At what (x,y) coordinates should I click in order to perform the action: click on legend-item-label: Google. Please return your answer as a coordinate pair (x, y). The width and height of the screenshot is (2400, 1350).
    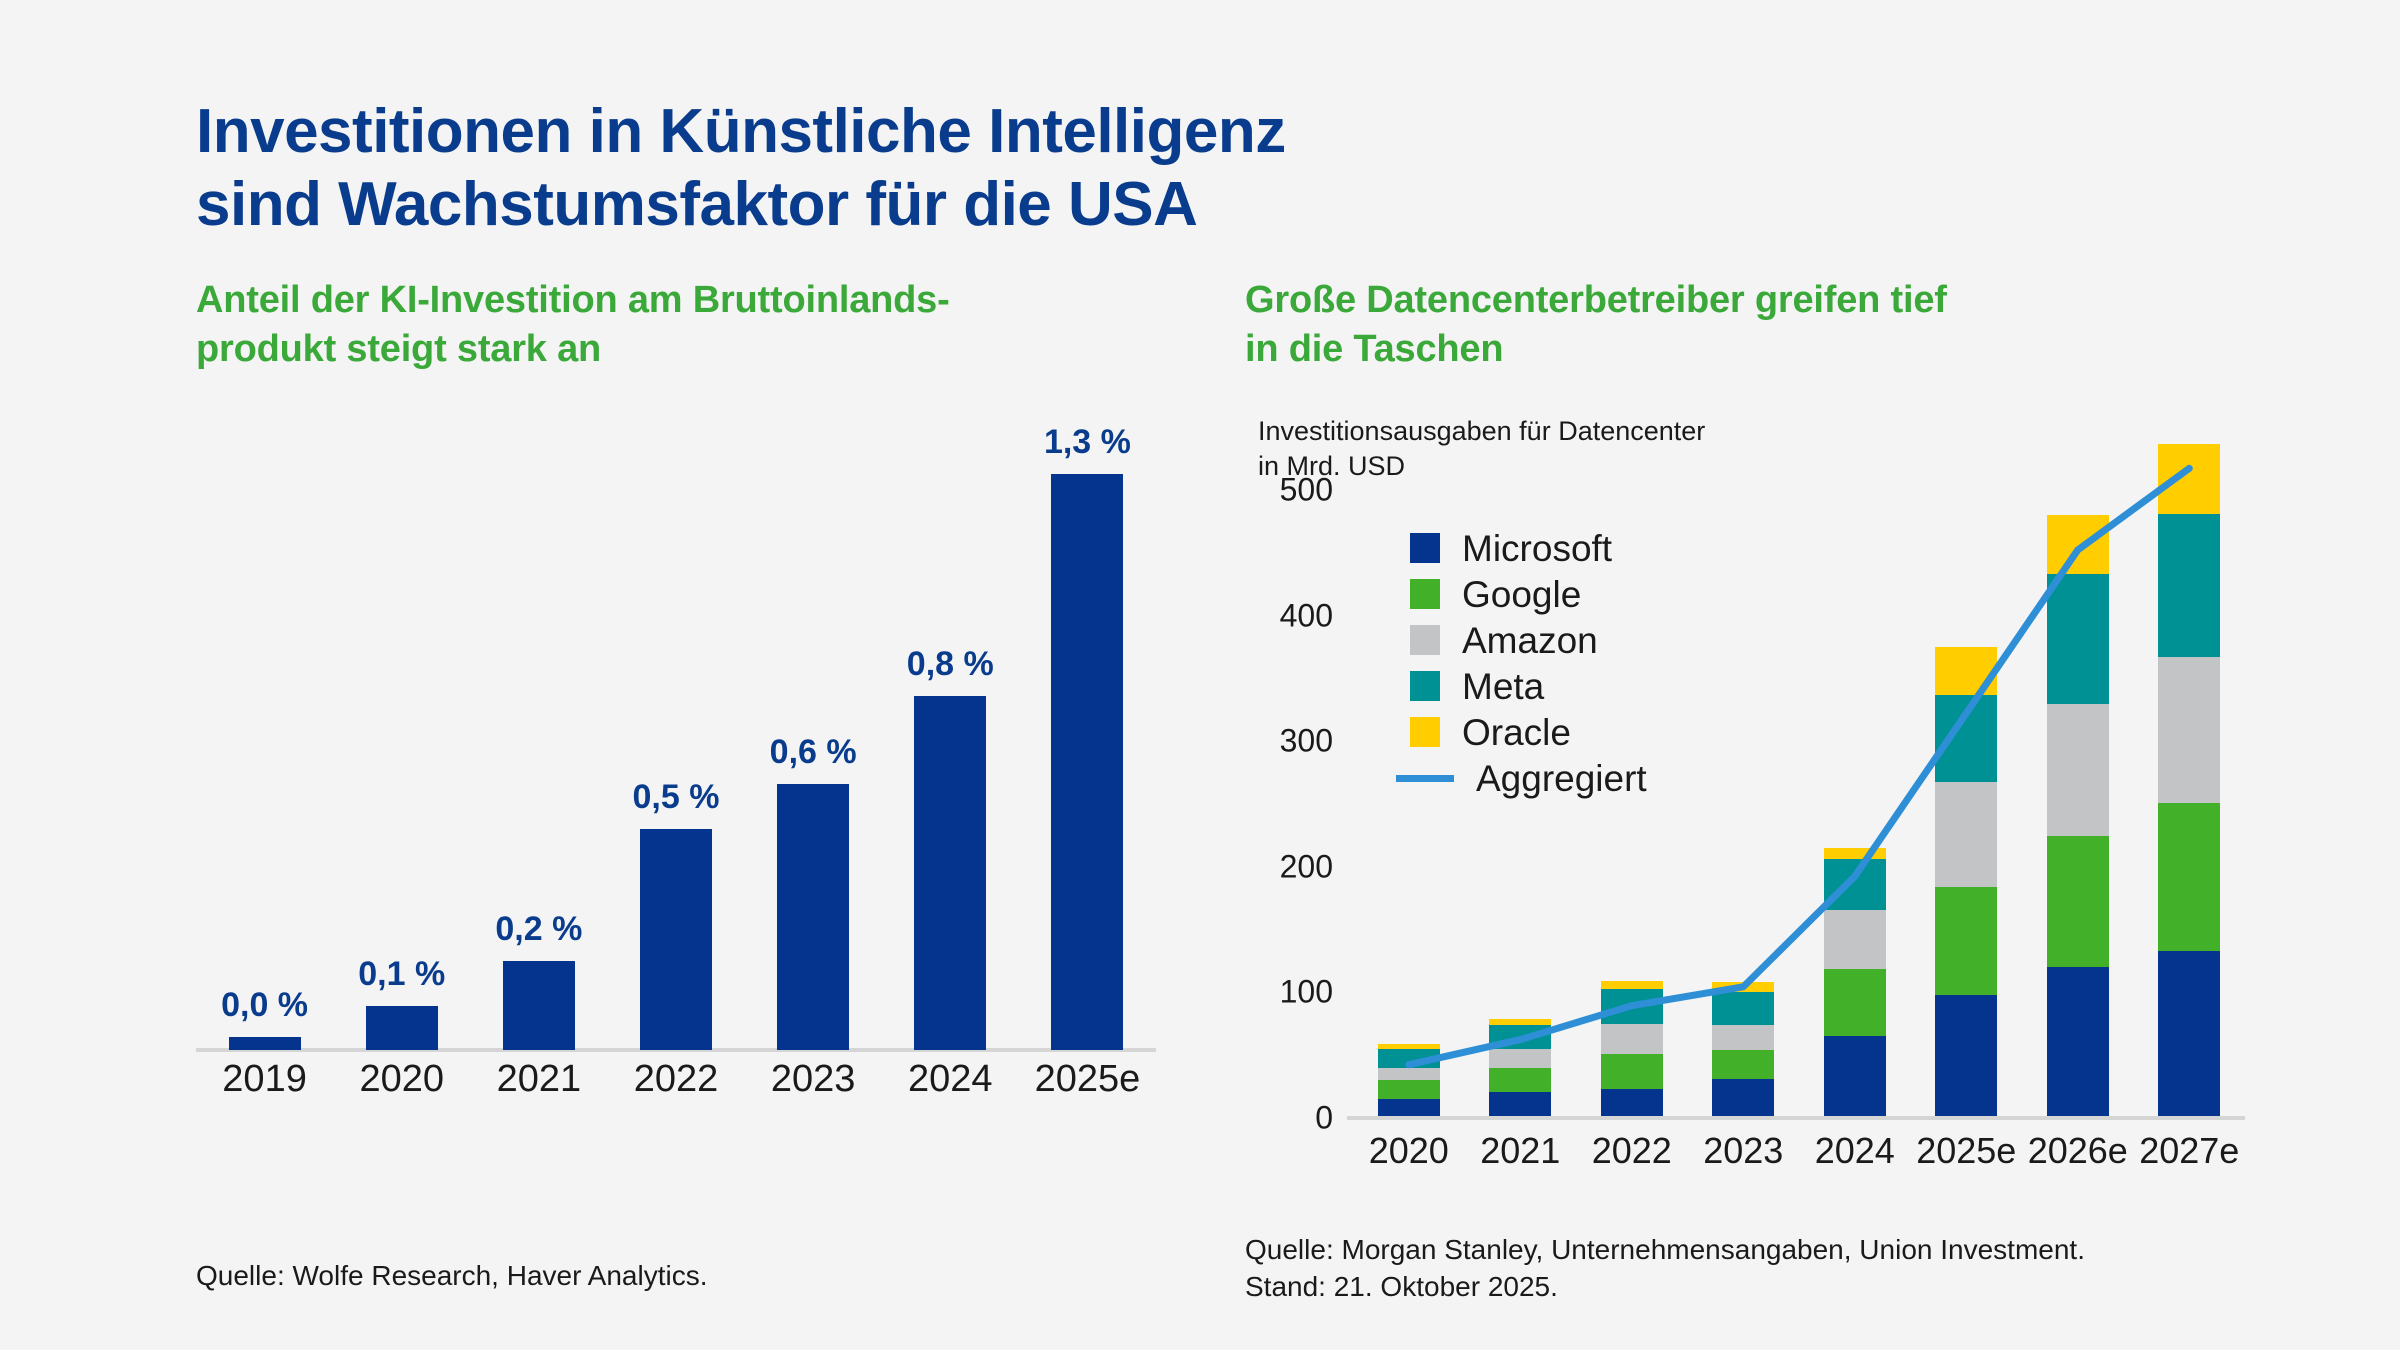
    Looking at the image, I should click on (1522, 594).